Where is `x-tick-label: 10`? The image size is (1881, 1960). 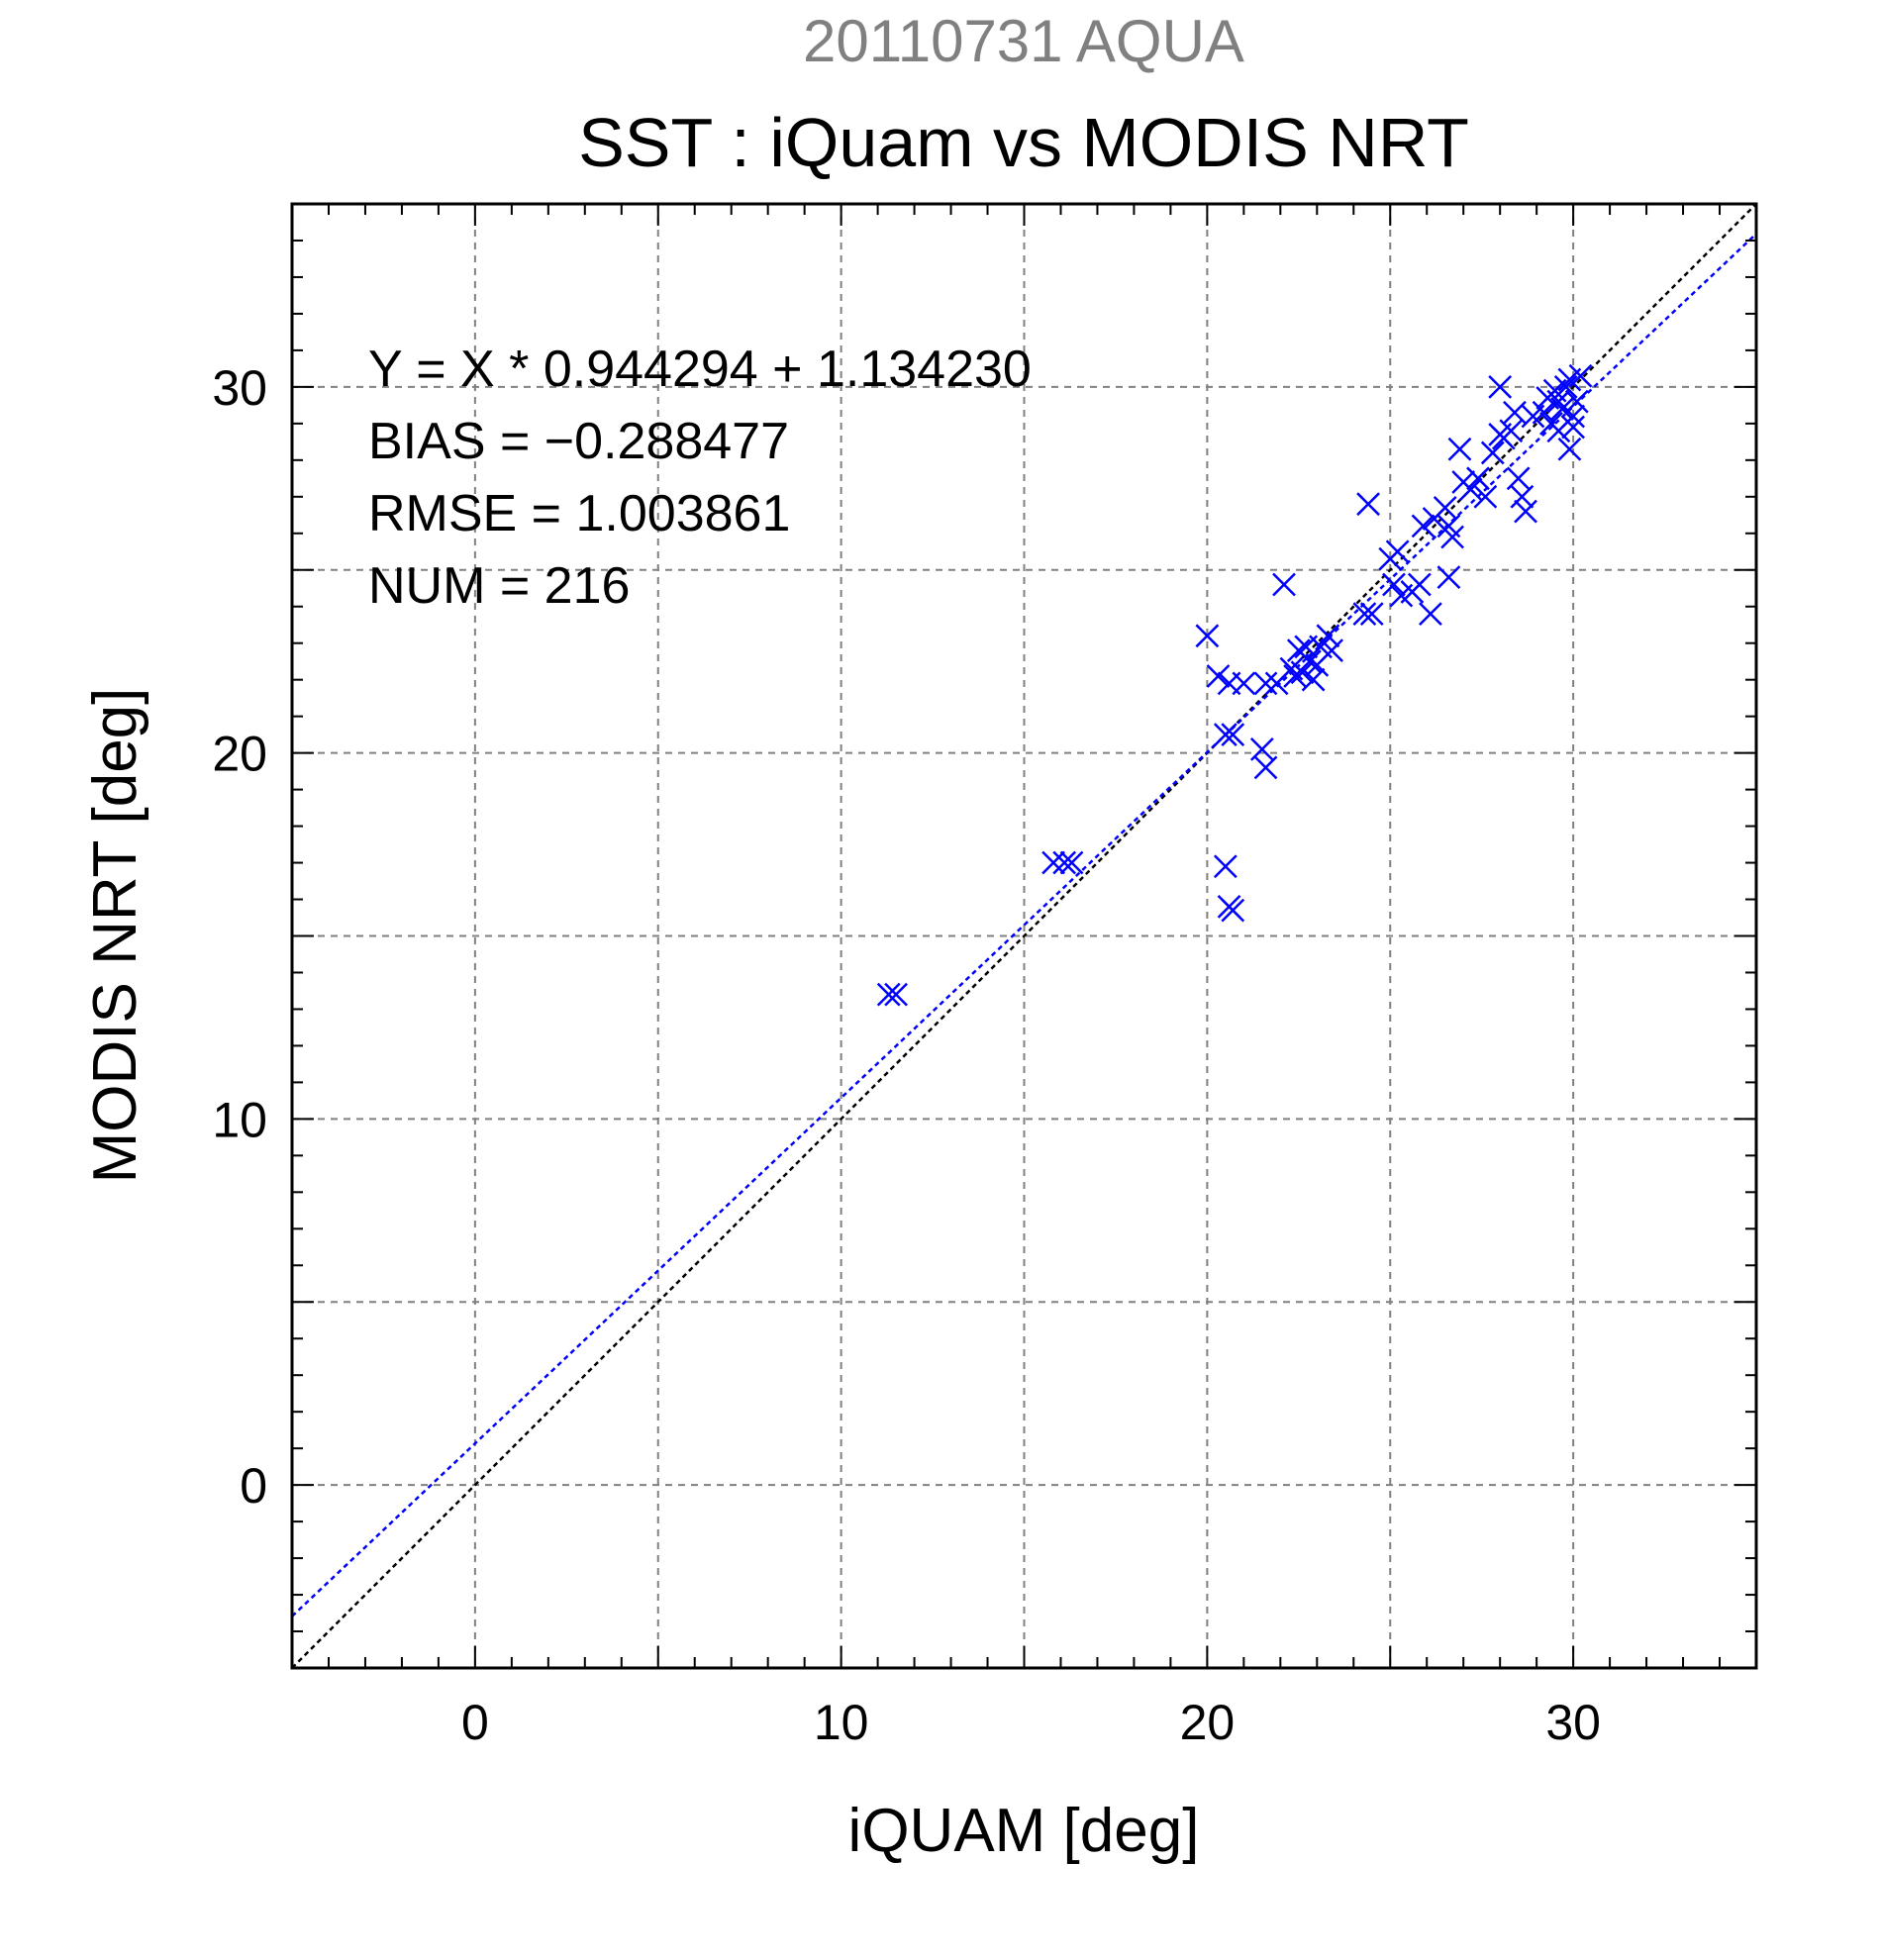
x-tick-label: 10 is located at coordinates (841, 1722).